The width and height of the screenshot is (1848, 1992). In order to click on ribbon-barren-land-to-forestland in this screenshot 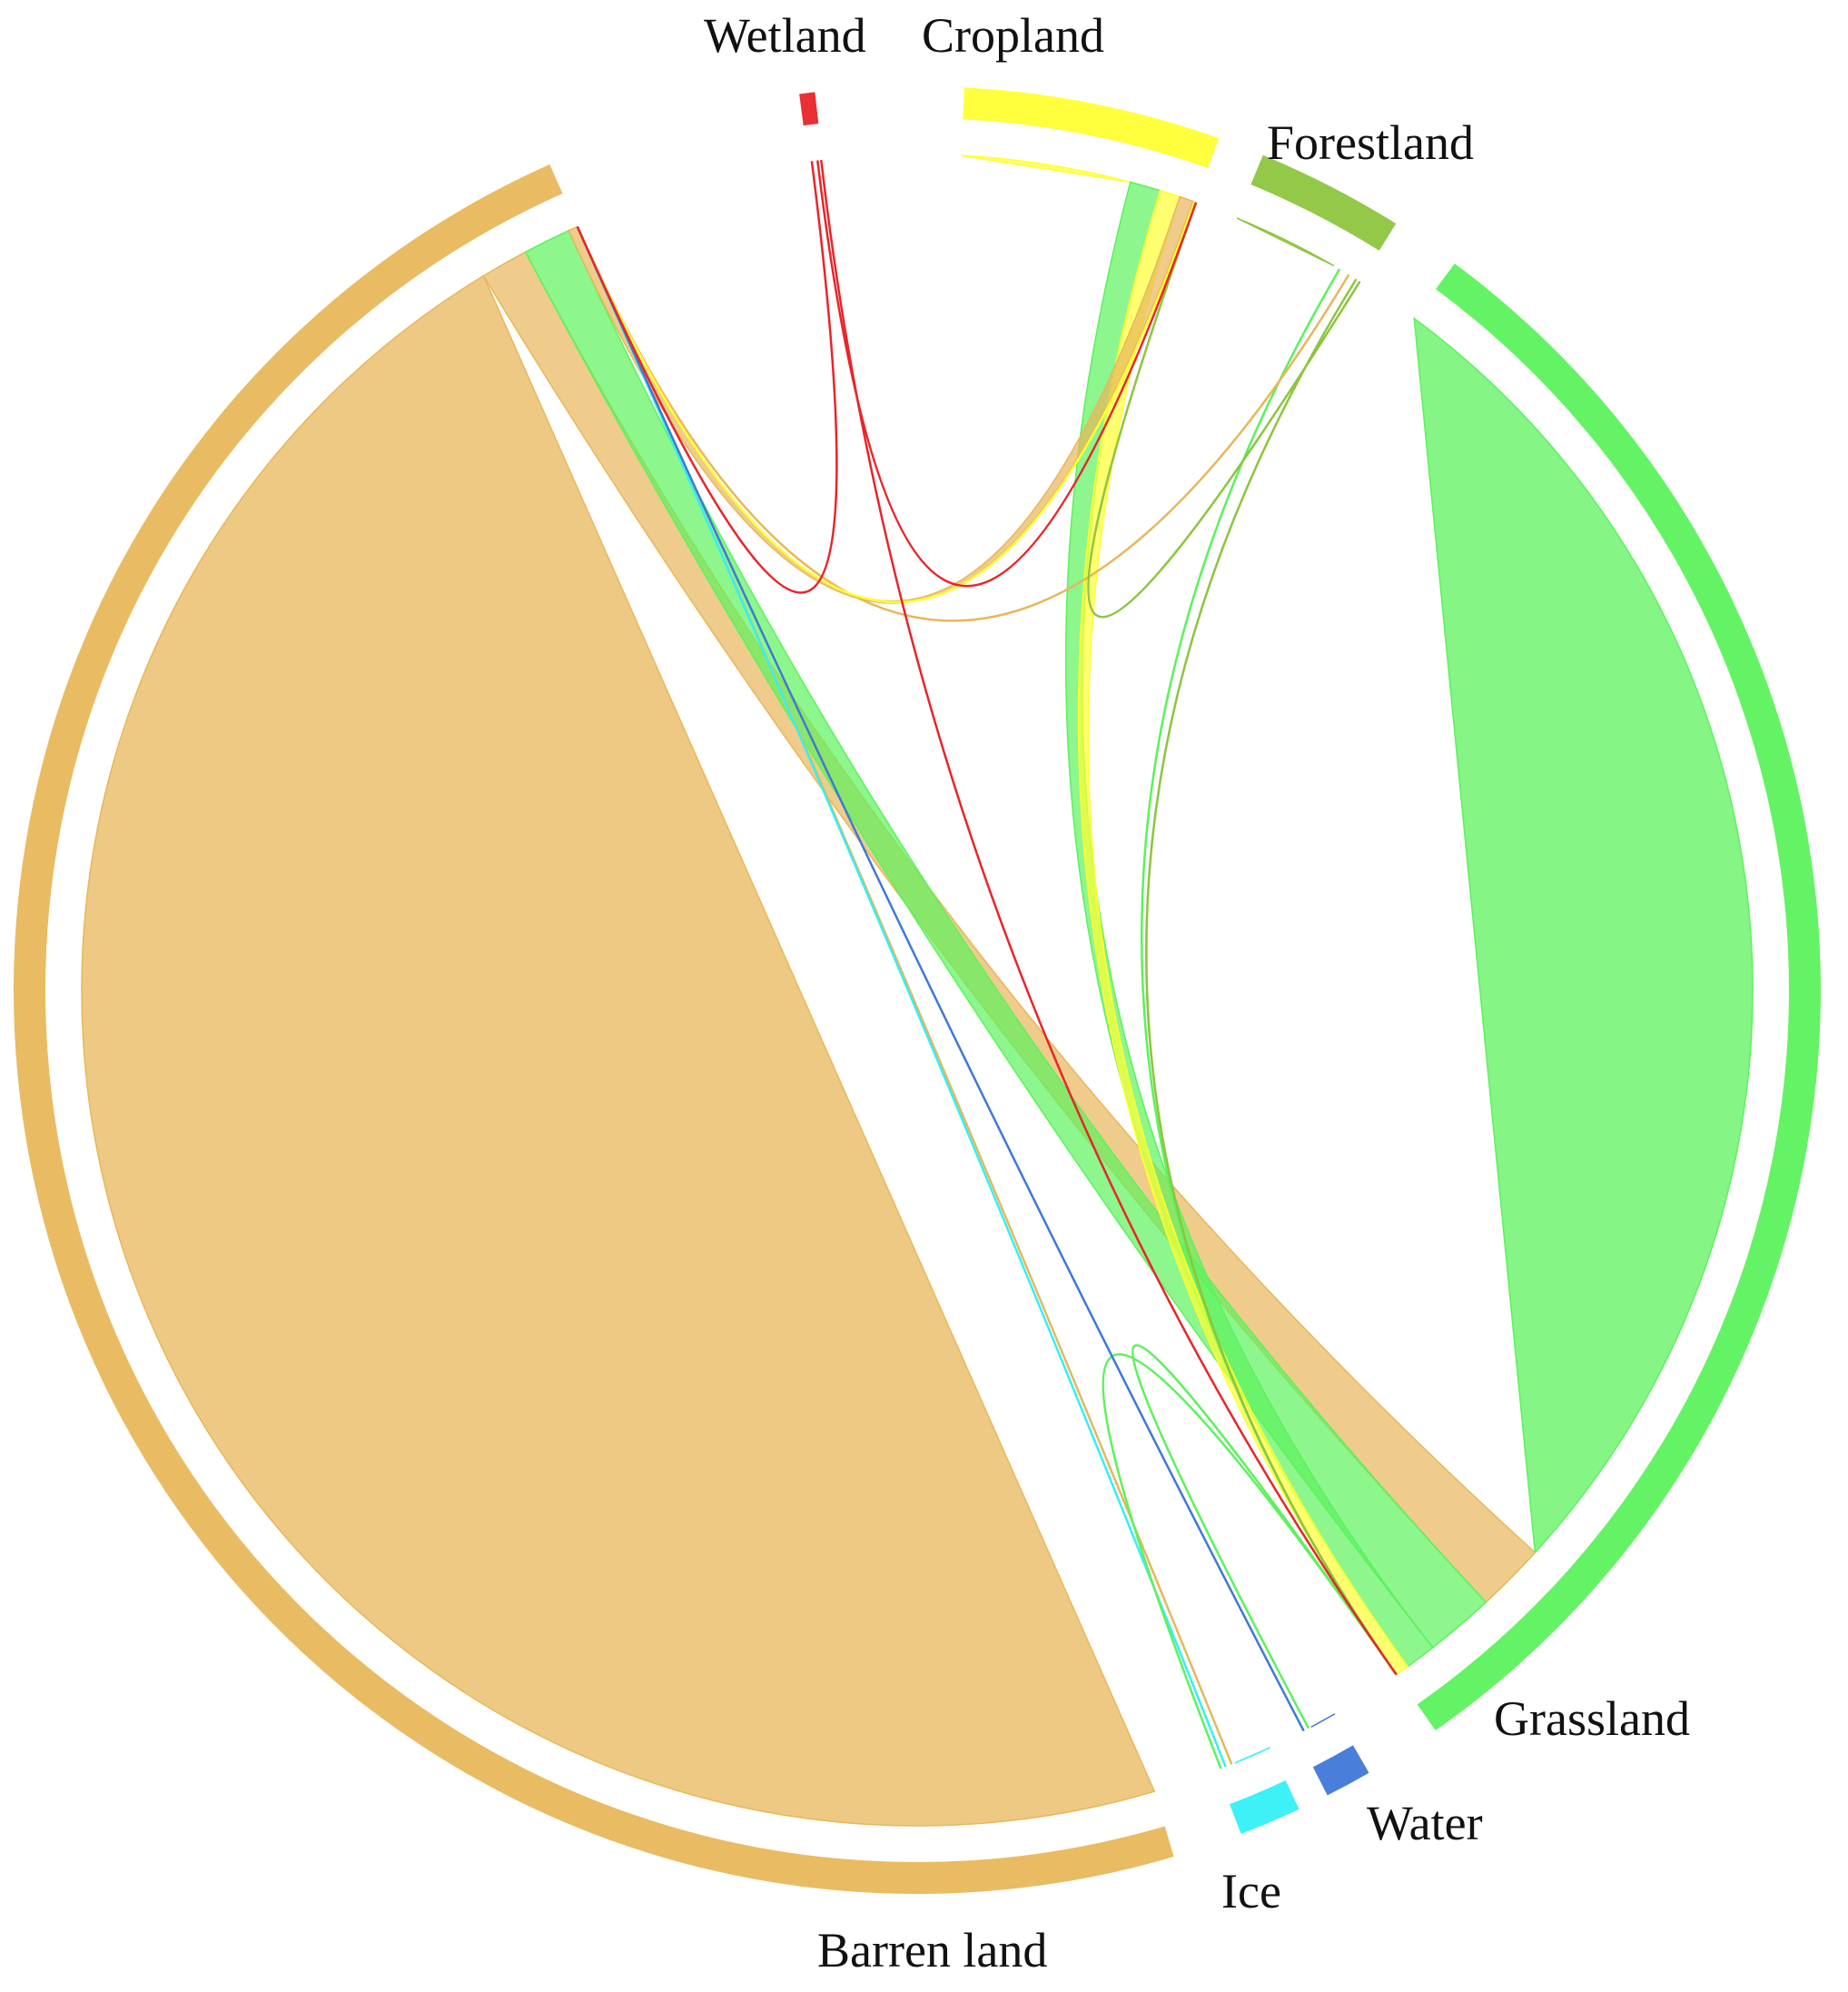, I will do `click(963, 424)`.